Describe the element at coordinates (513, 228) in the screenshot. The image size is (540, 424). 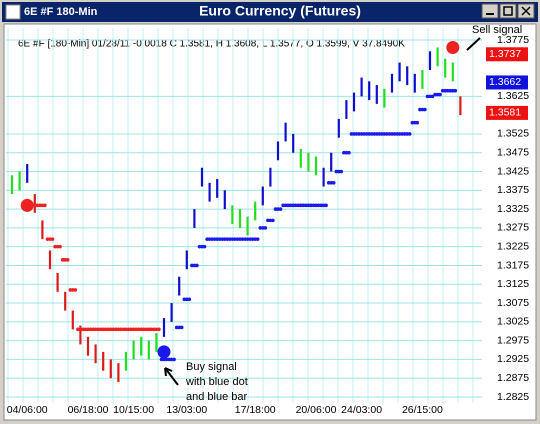
I see `y-tick-label: 1.3275` at that location.